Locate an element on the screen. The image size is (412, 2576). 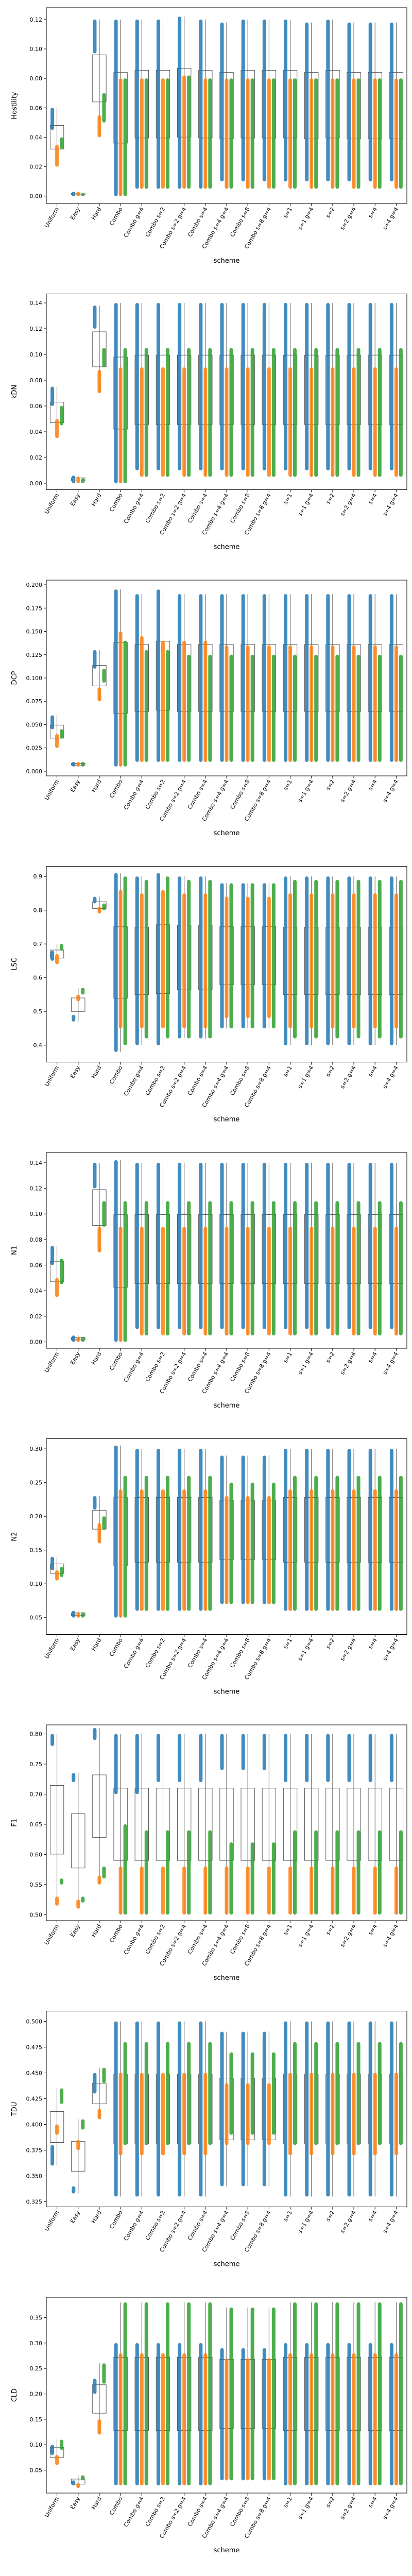
y-tick-label: 0.35 is located at coordinates (36, 2318).